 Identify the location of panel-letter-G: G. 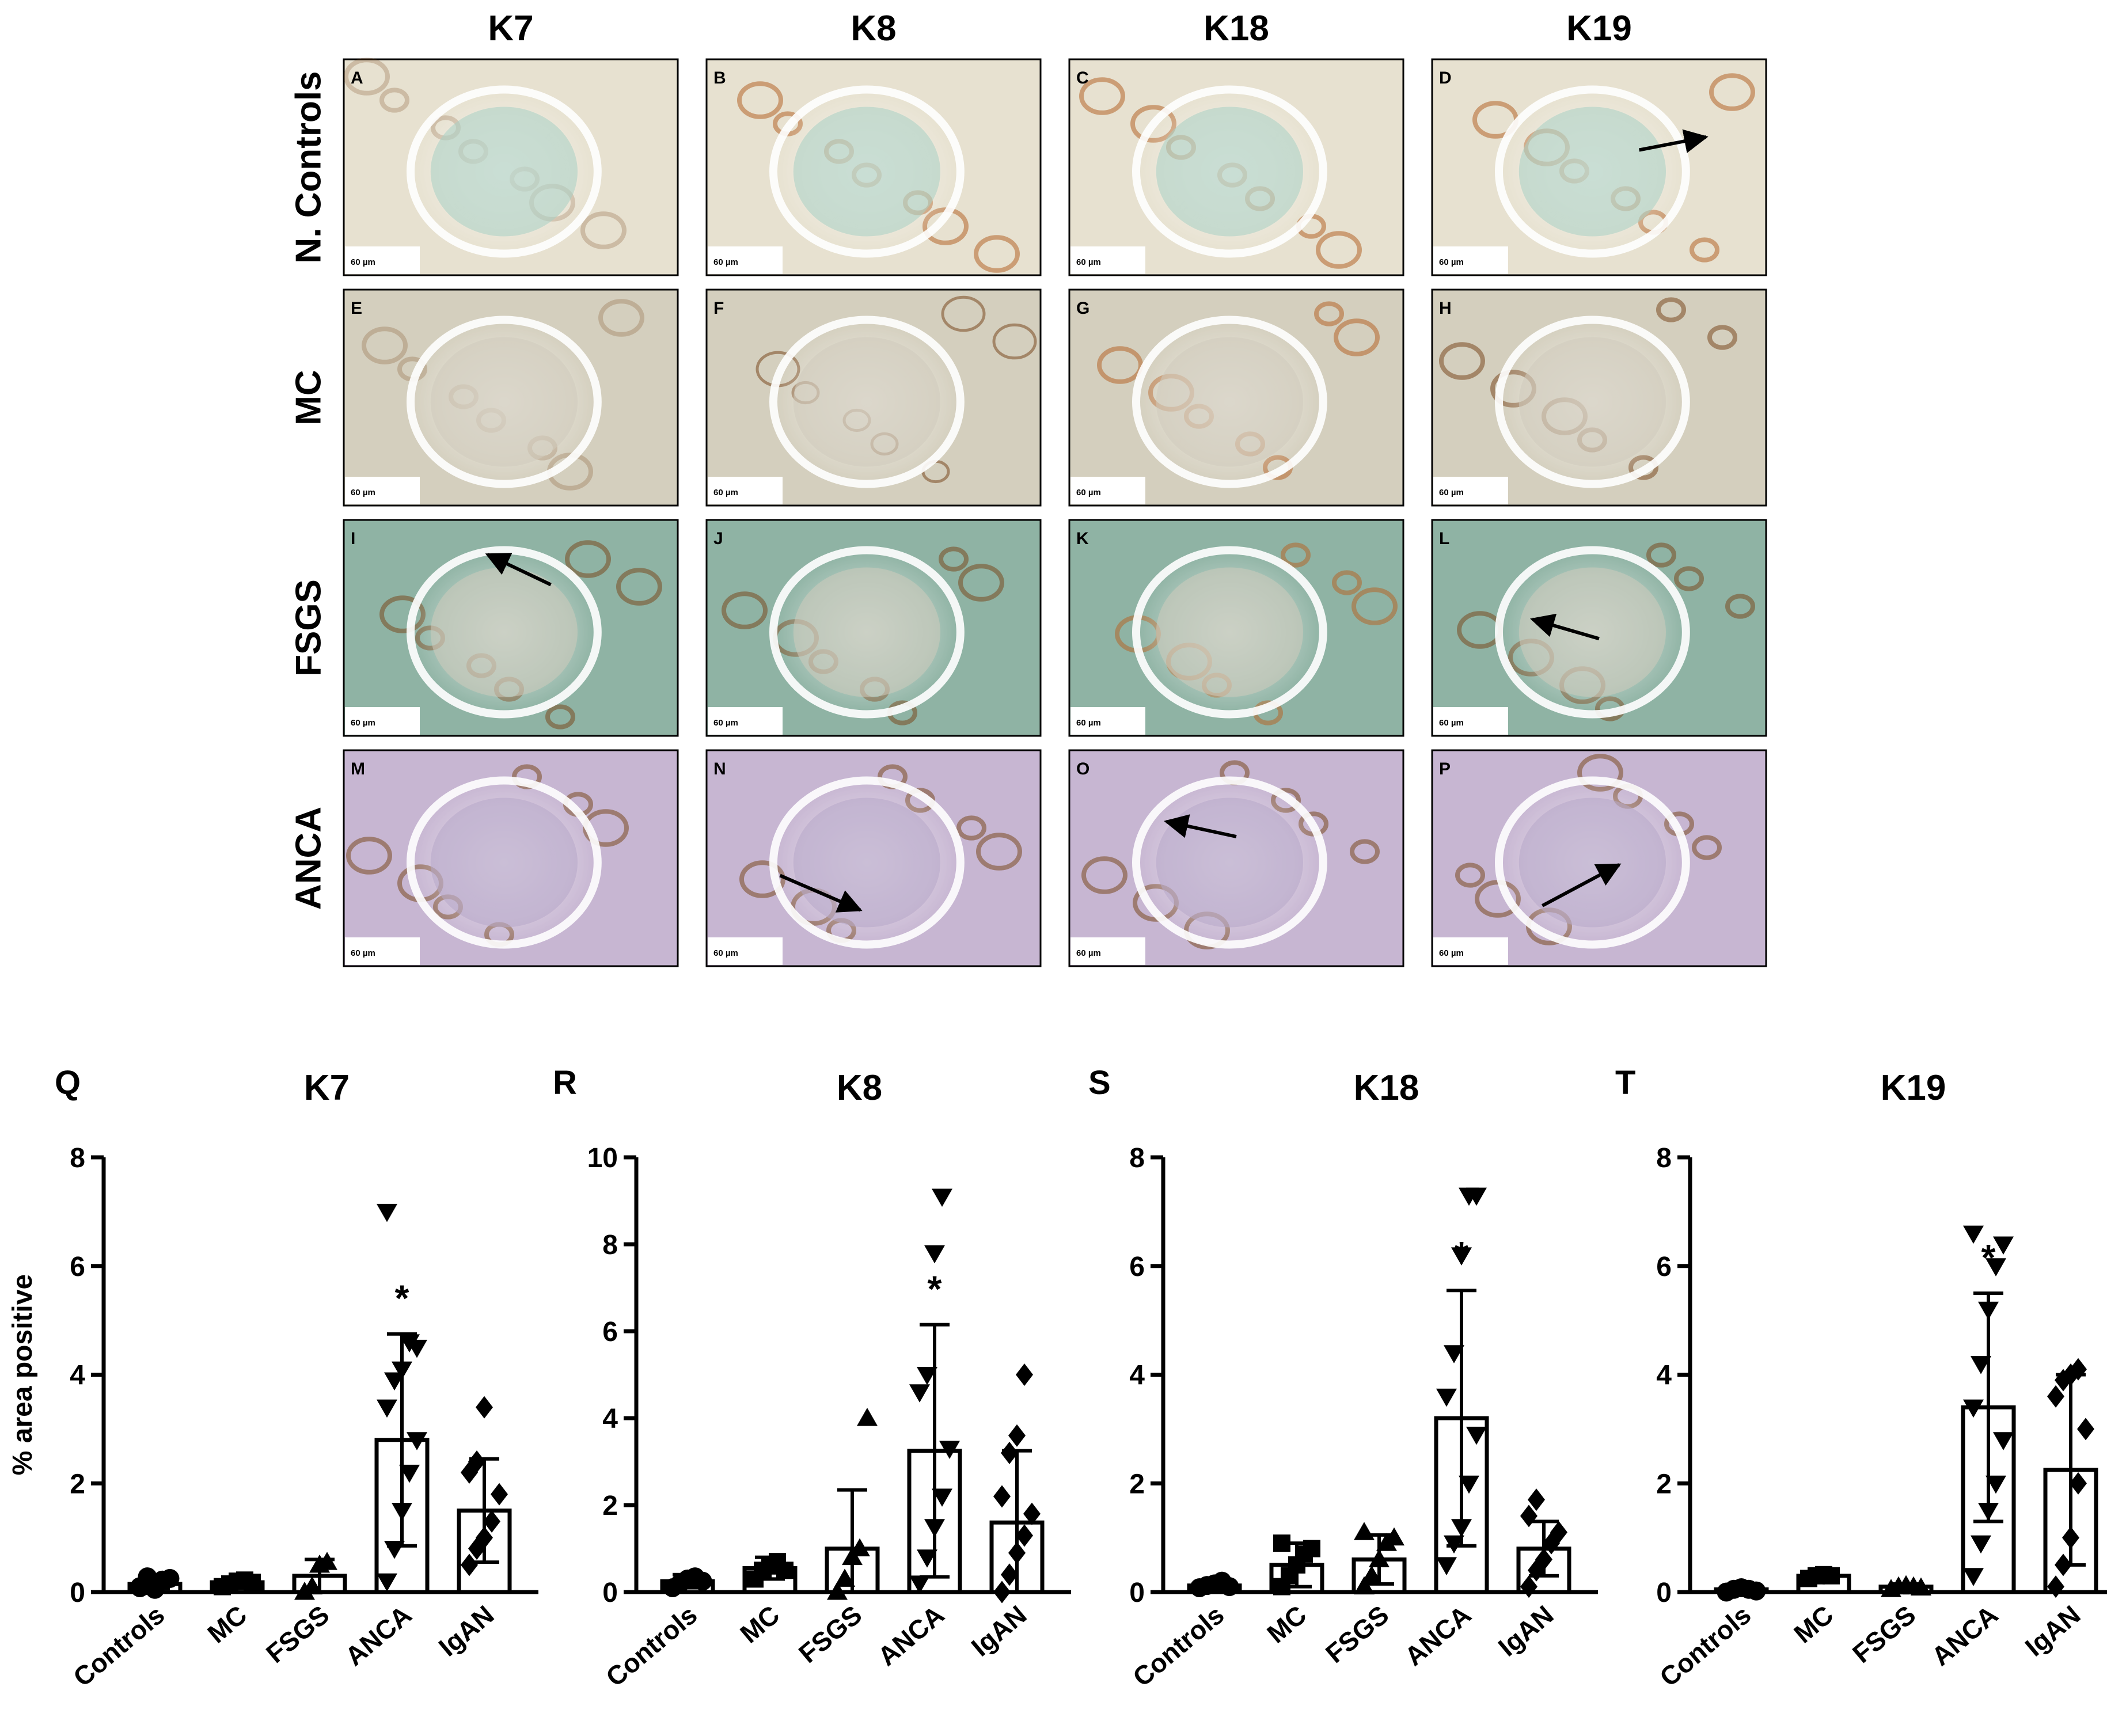
(1082, 308).